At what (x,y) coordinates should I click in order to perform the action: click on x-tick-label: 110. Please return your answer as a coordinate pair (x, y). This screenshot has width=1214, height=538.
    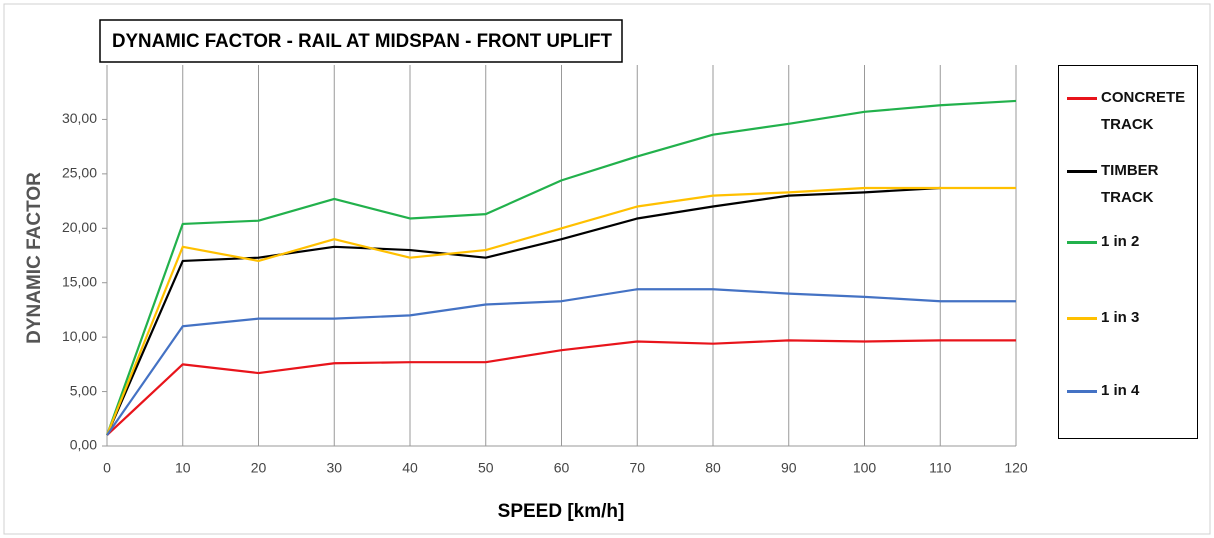
    Looking at the image, I should click on (940, 468).